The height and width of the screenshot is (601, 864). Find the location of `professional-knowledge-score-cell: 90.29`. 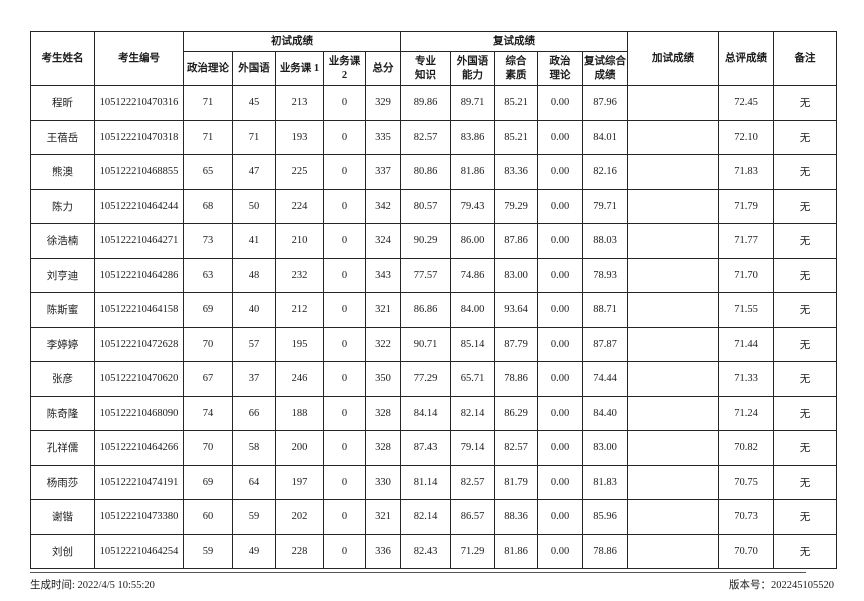

professional-knowledge-score-cell: 90.29 is located at coordinates (425, 241).